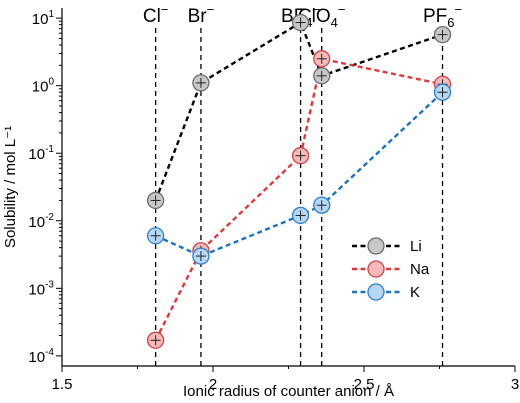 Image resolution: width=520 pixels, height=403 pixels. What do you see at coordinates (420, 269) in the screenshot?
I see `legend-label: Na` at bounding box center [420, 269].